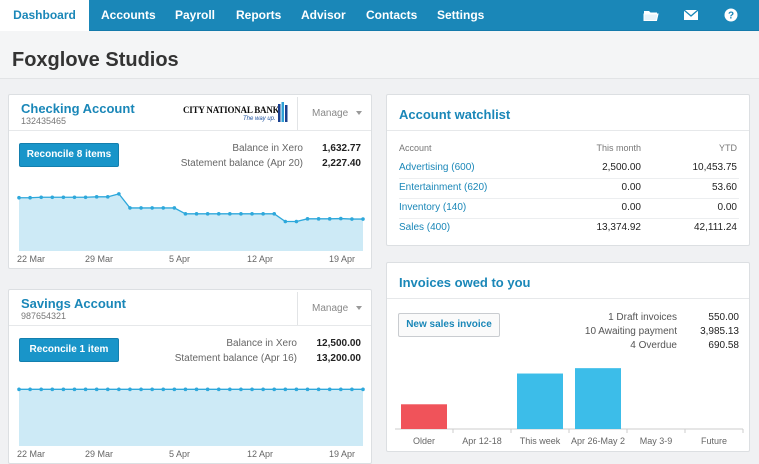 The width and height of the screenshot is (759, 464). Describe the element at coordinates (449, 325) in the screenshot. I see `new-sales-invoice-button: New sales invoice` at that location.